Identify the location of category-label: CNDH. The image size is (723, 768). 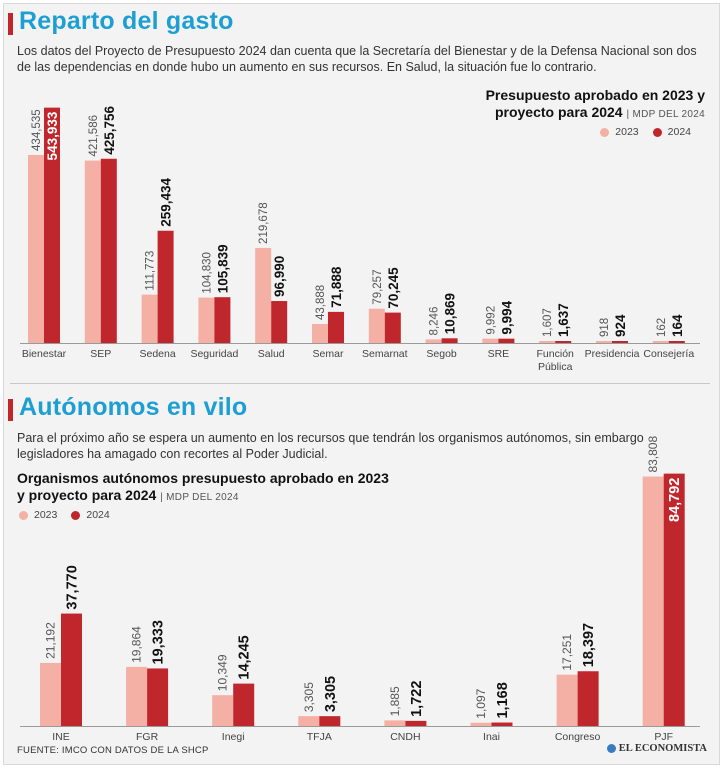
(405, 737).